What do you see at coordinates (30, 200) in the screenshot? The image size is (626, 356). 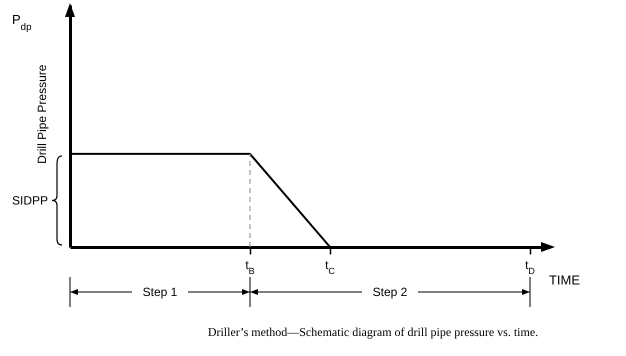 I see `text: SIDPP` at bounding box center [30, 200].